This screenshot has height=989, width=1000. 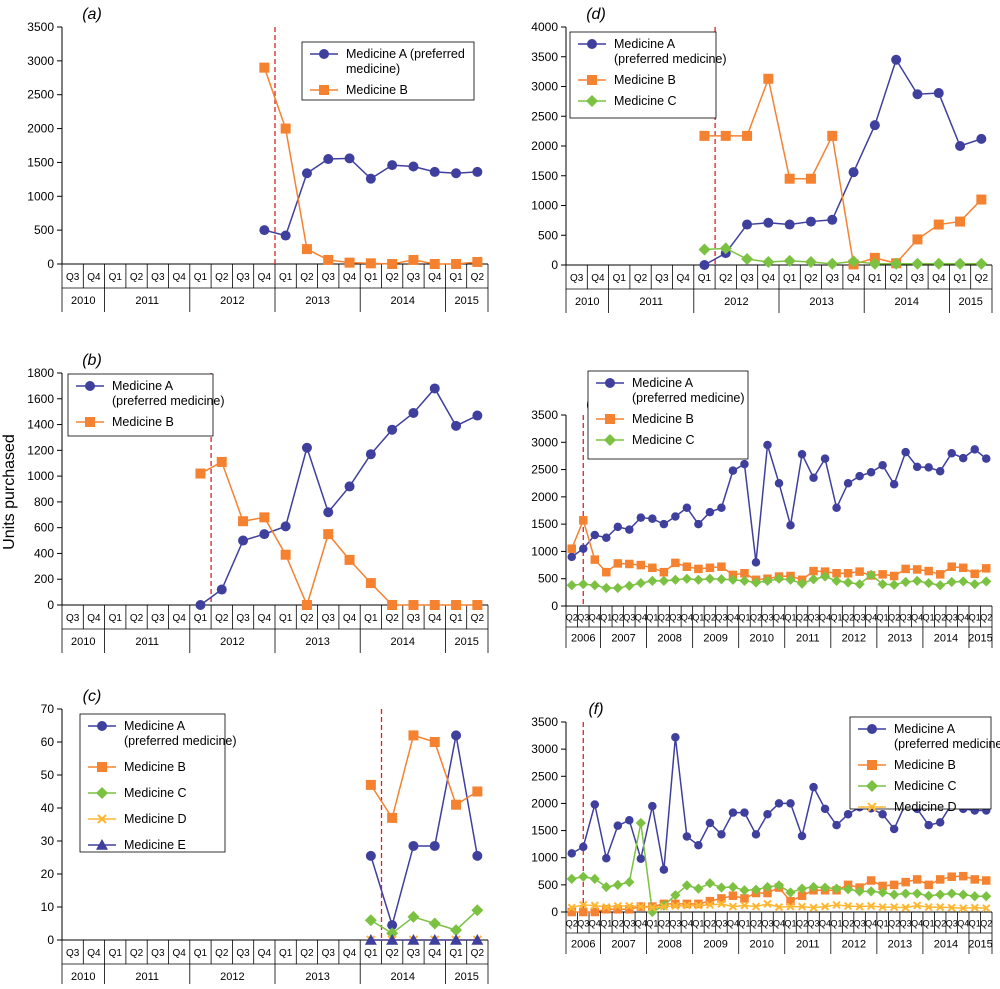 What do you see at coordinates (48, 907) in the screenshot?
I see `y-tick-label: 10` at bounding box center [48, 907].